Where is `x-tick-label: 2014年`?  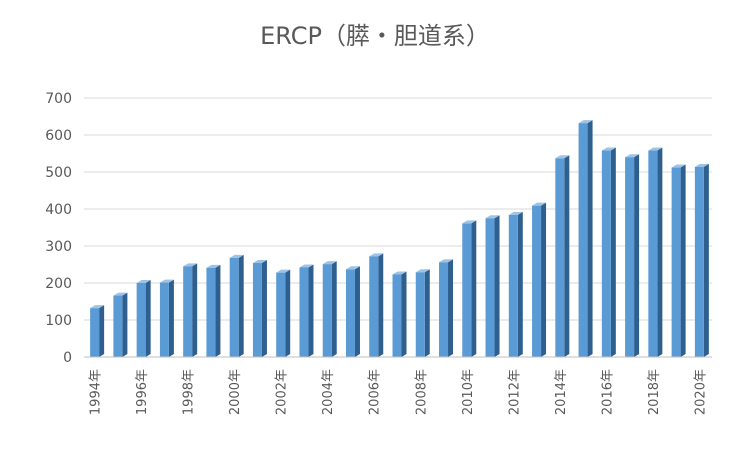
x-tick-label: 2014年 is located at coordinates (561, 392).